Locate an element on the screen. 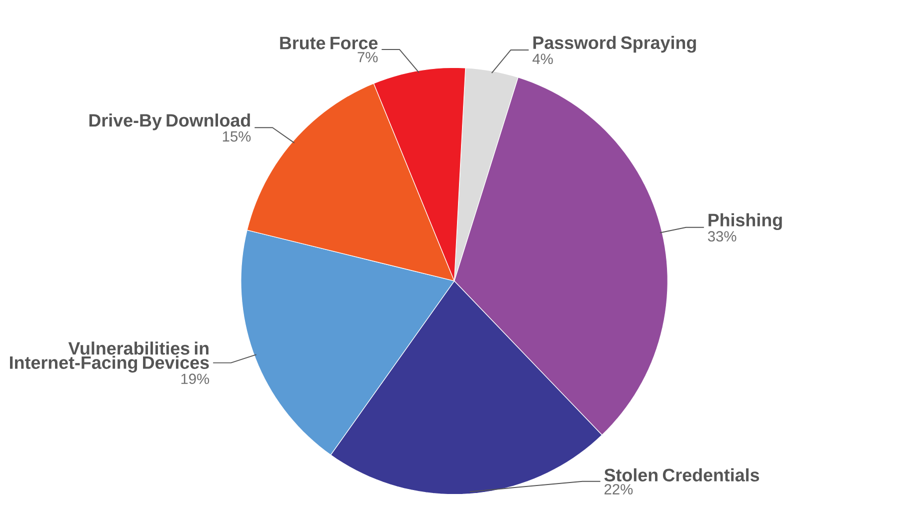 The width and height of the screenshot is (917, 518). data-label: 22% is located at coordinates (618, 489).